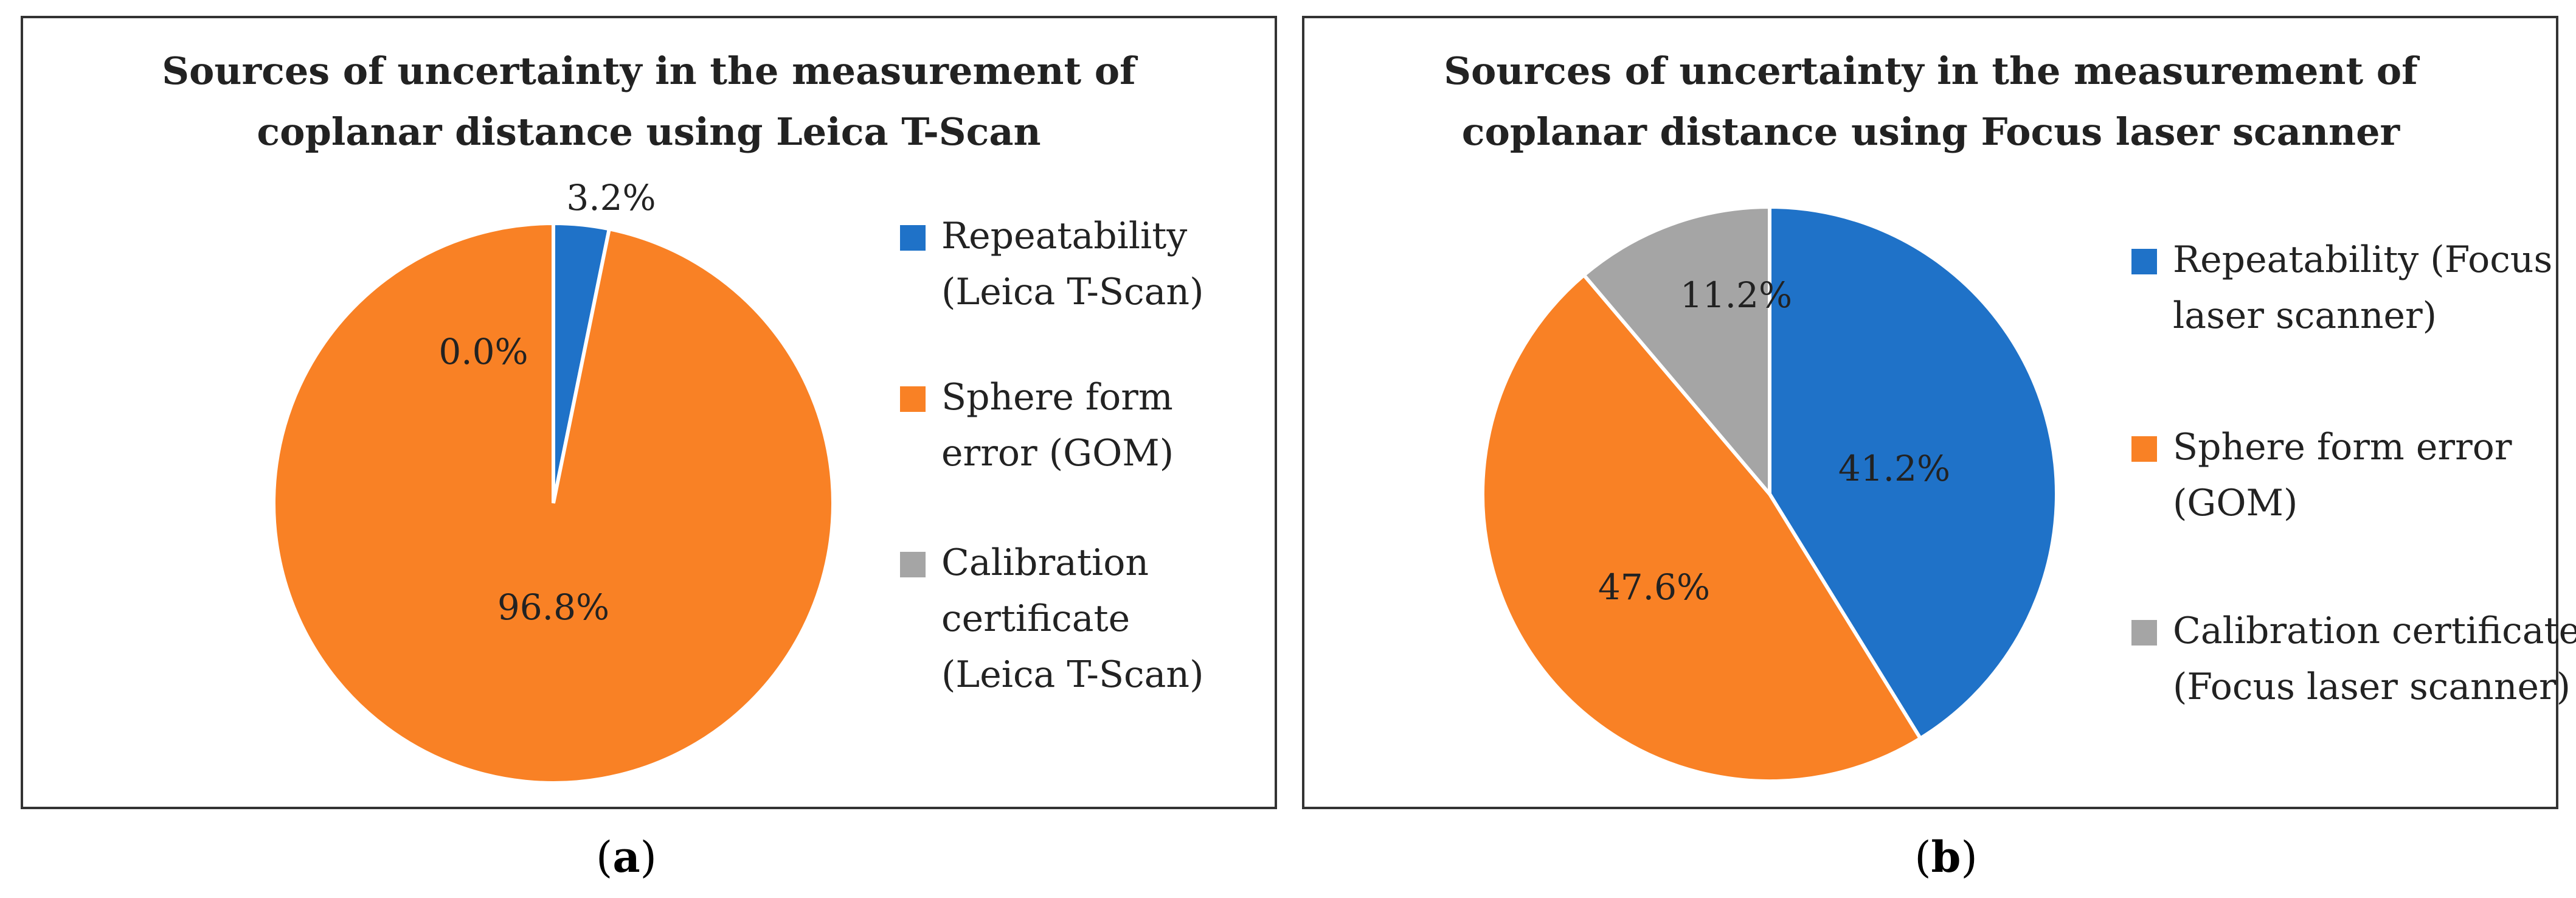  Describe the element at coordinates (1035, 618) in the screenshot. I see `legend-label-0-2-1: certificate` at that location.